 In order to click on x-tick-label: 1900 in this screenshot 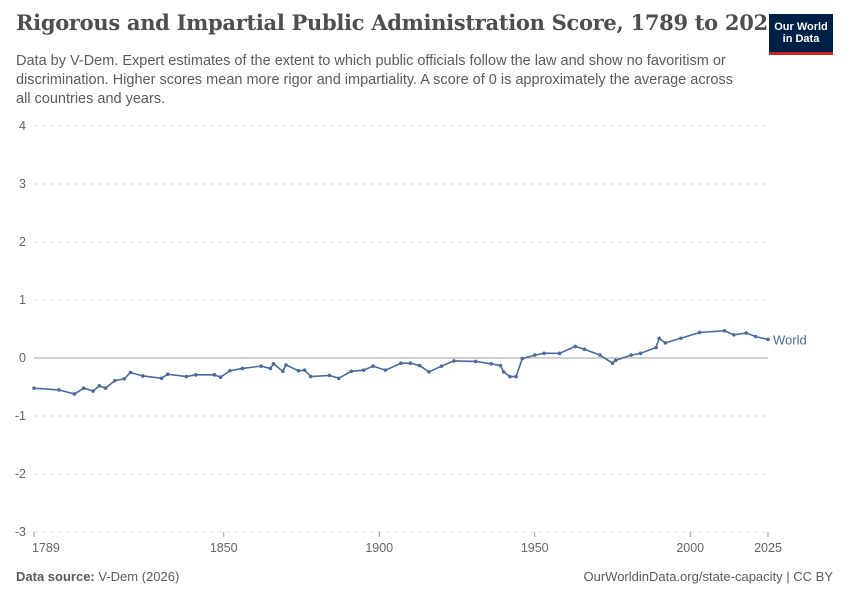, I will do `click(379, 548)`.